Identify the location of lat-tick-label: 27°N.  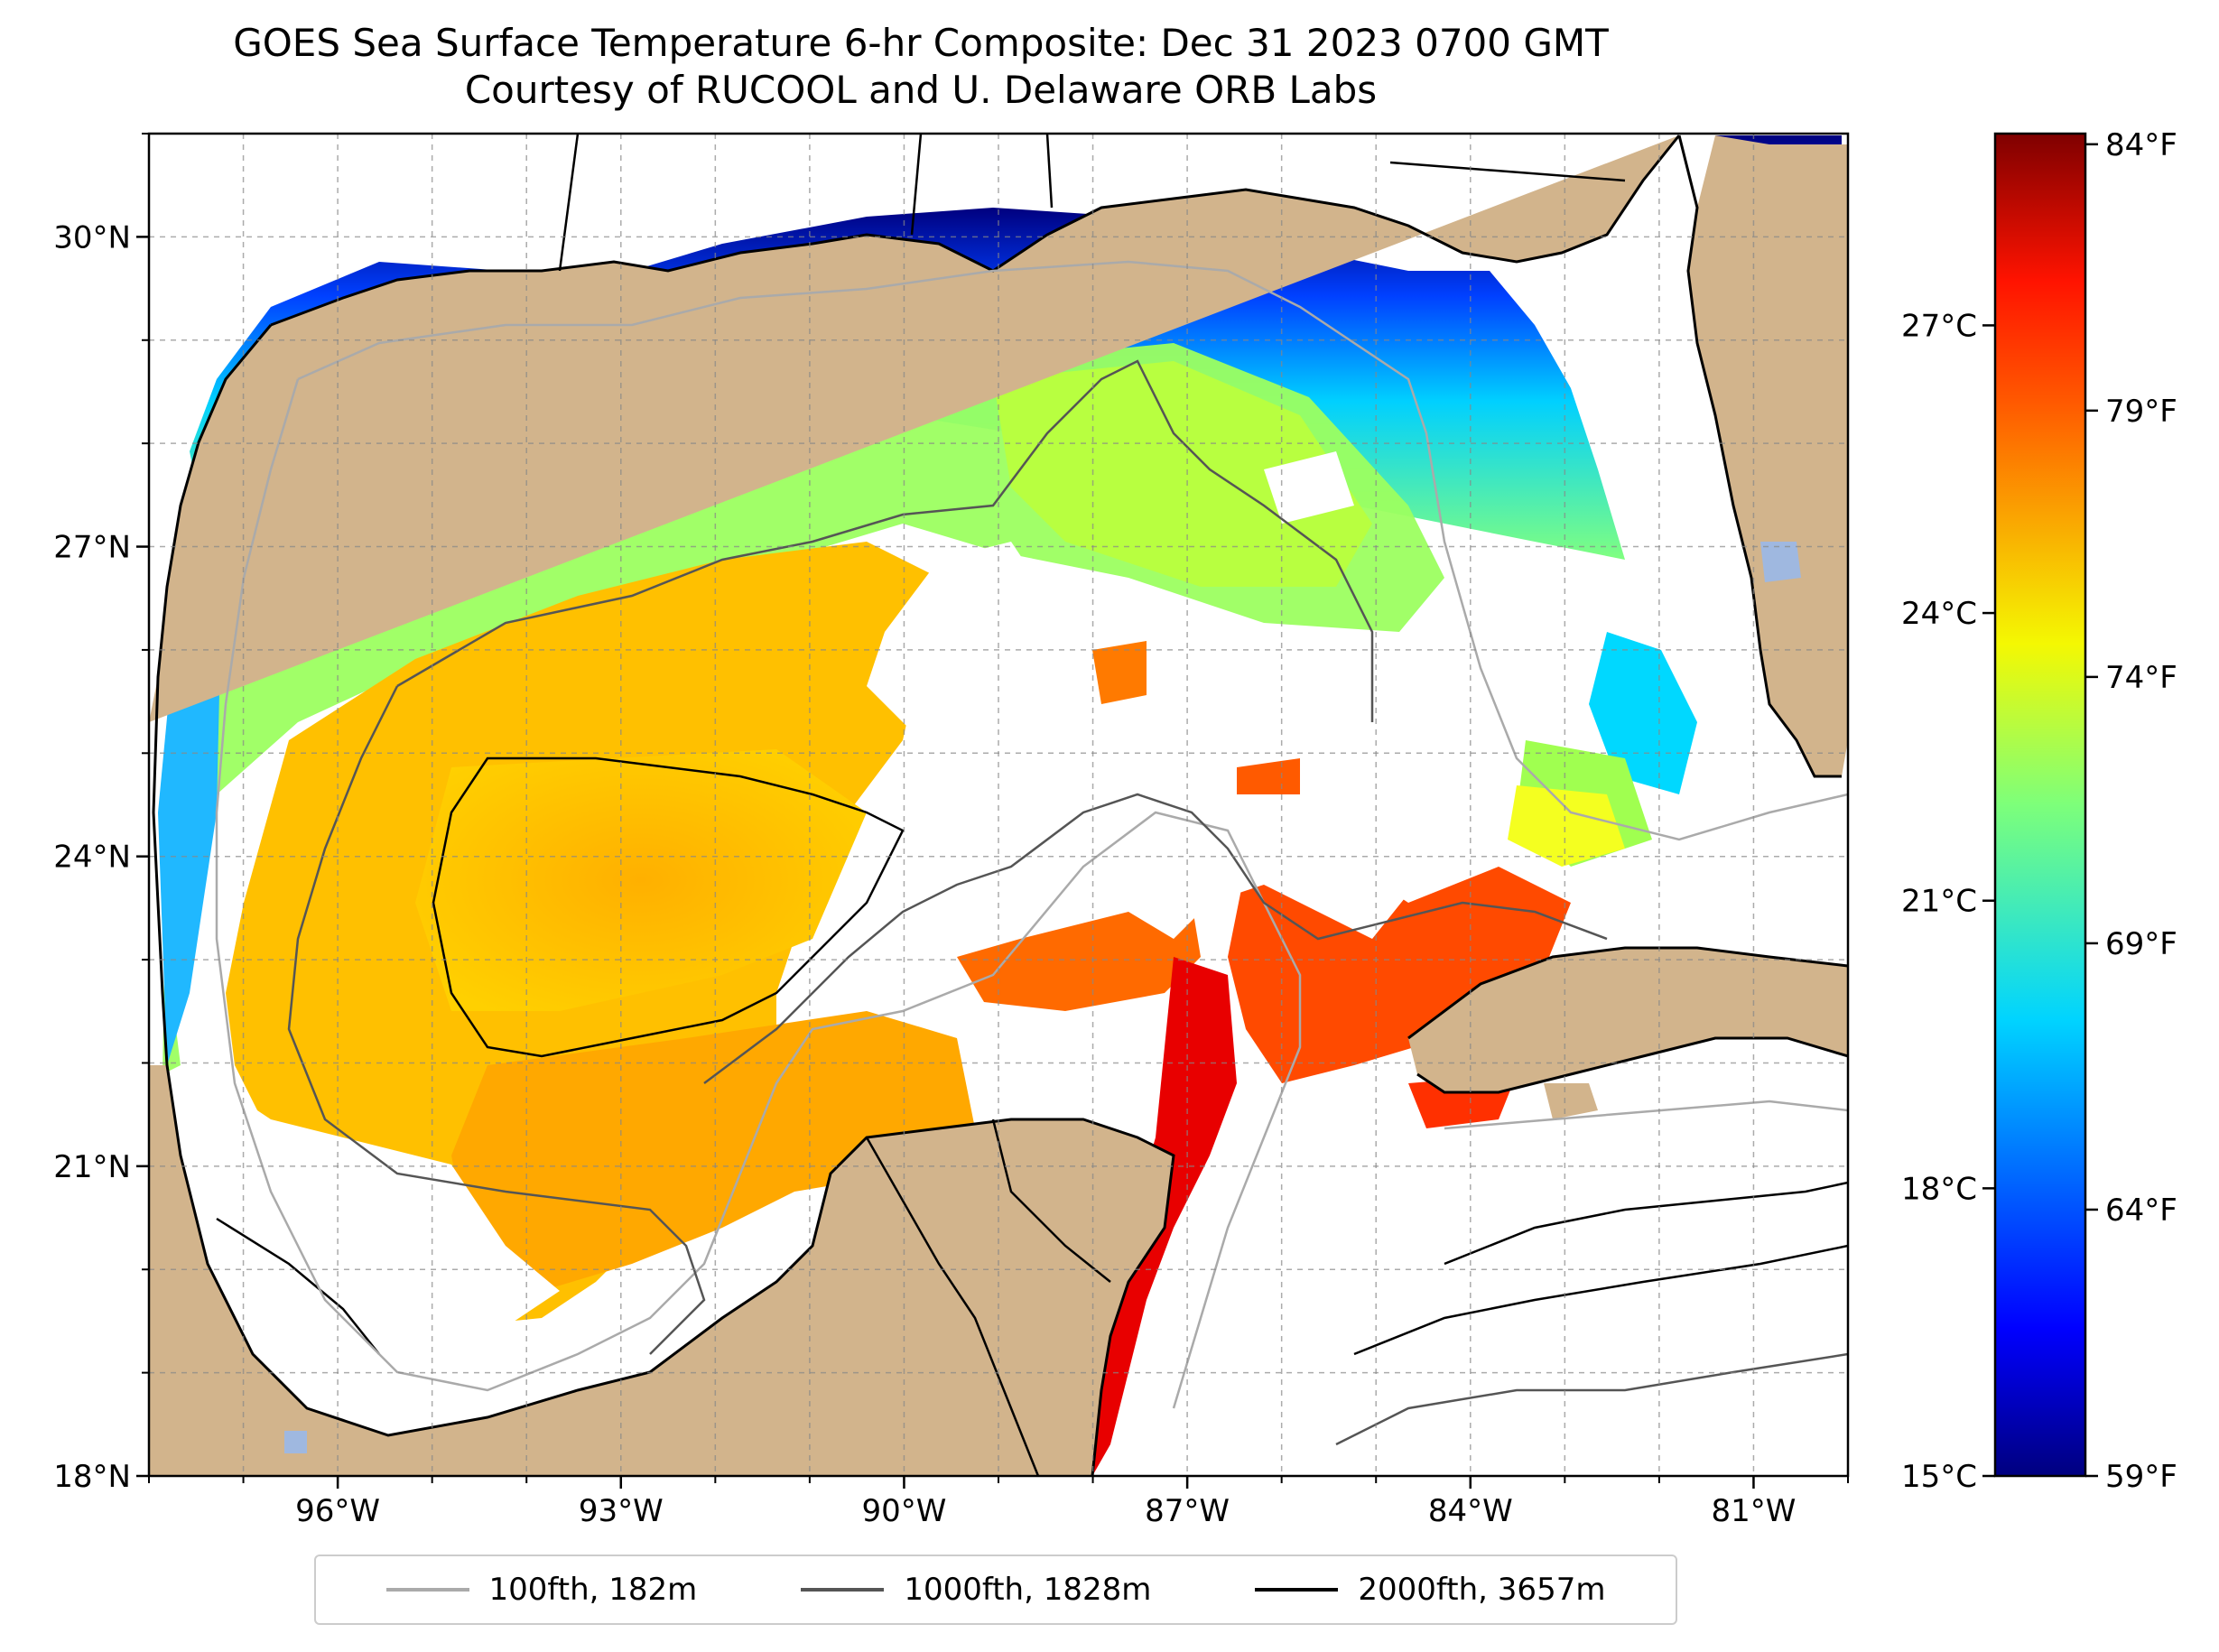
(92, 548).